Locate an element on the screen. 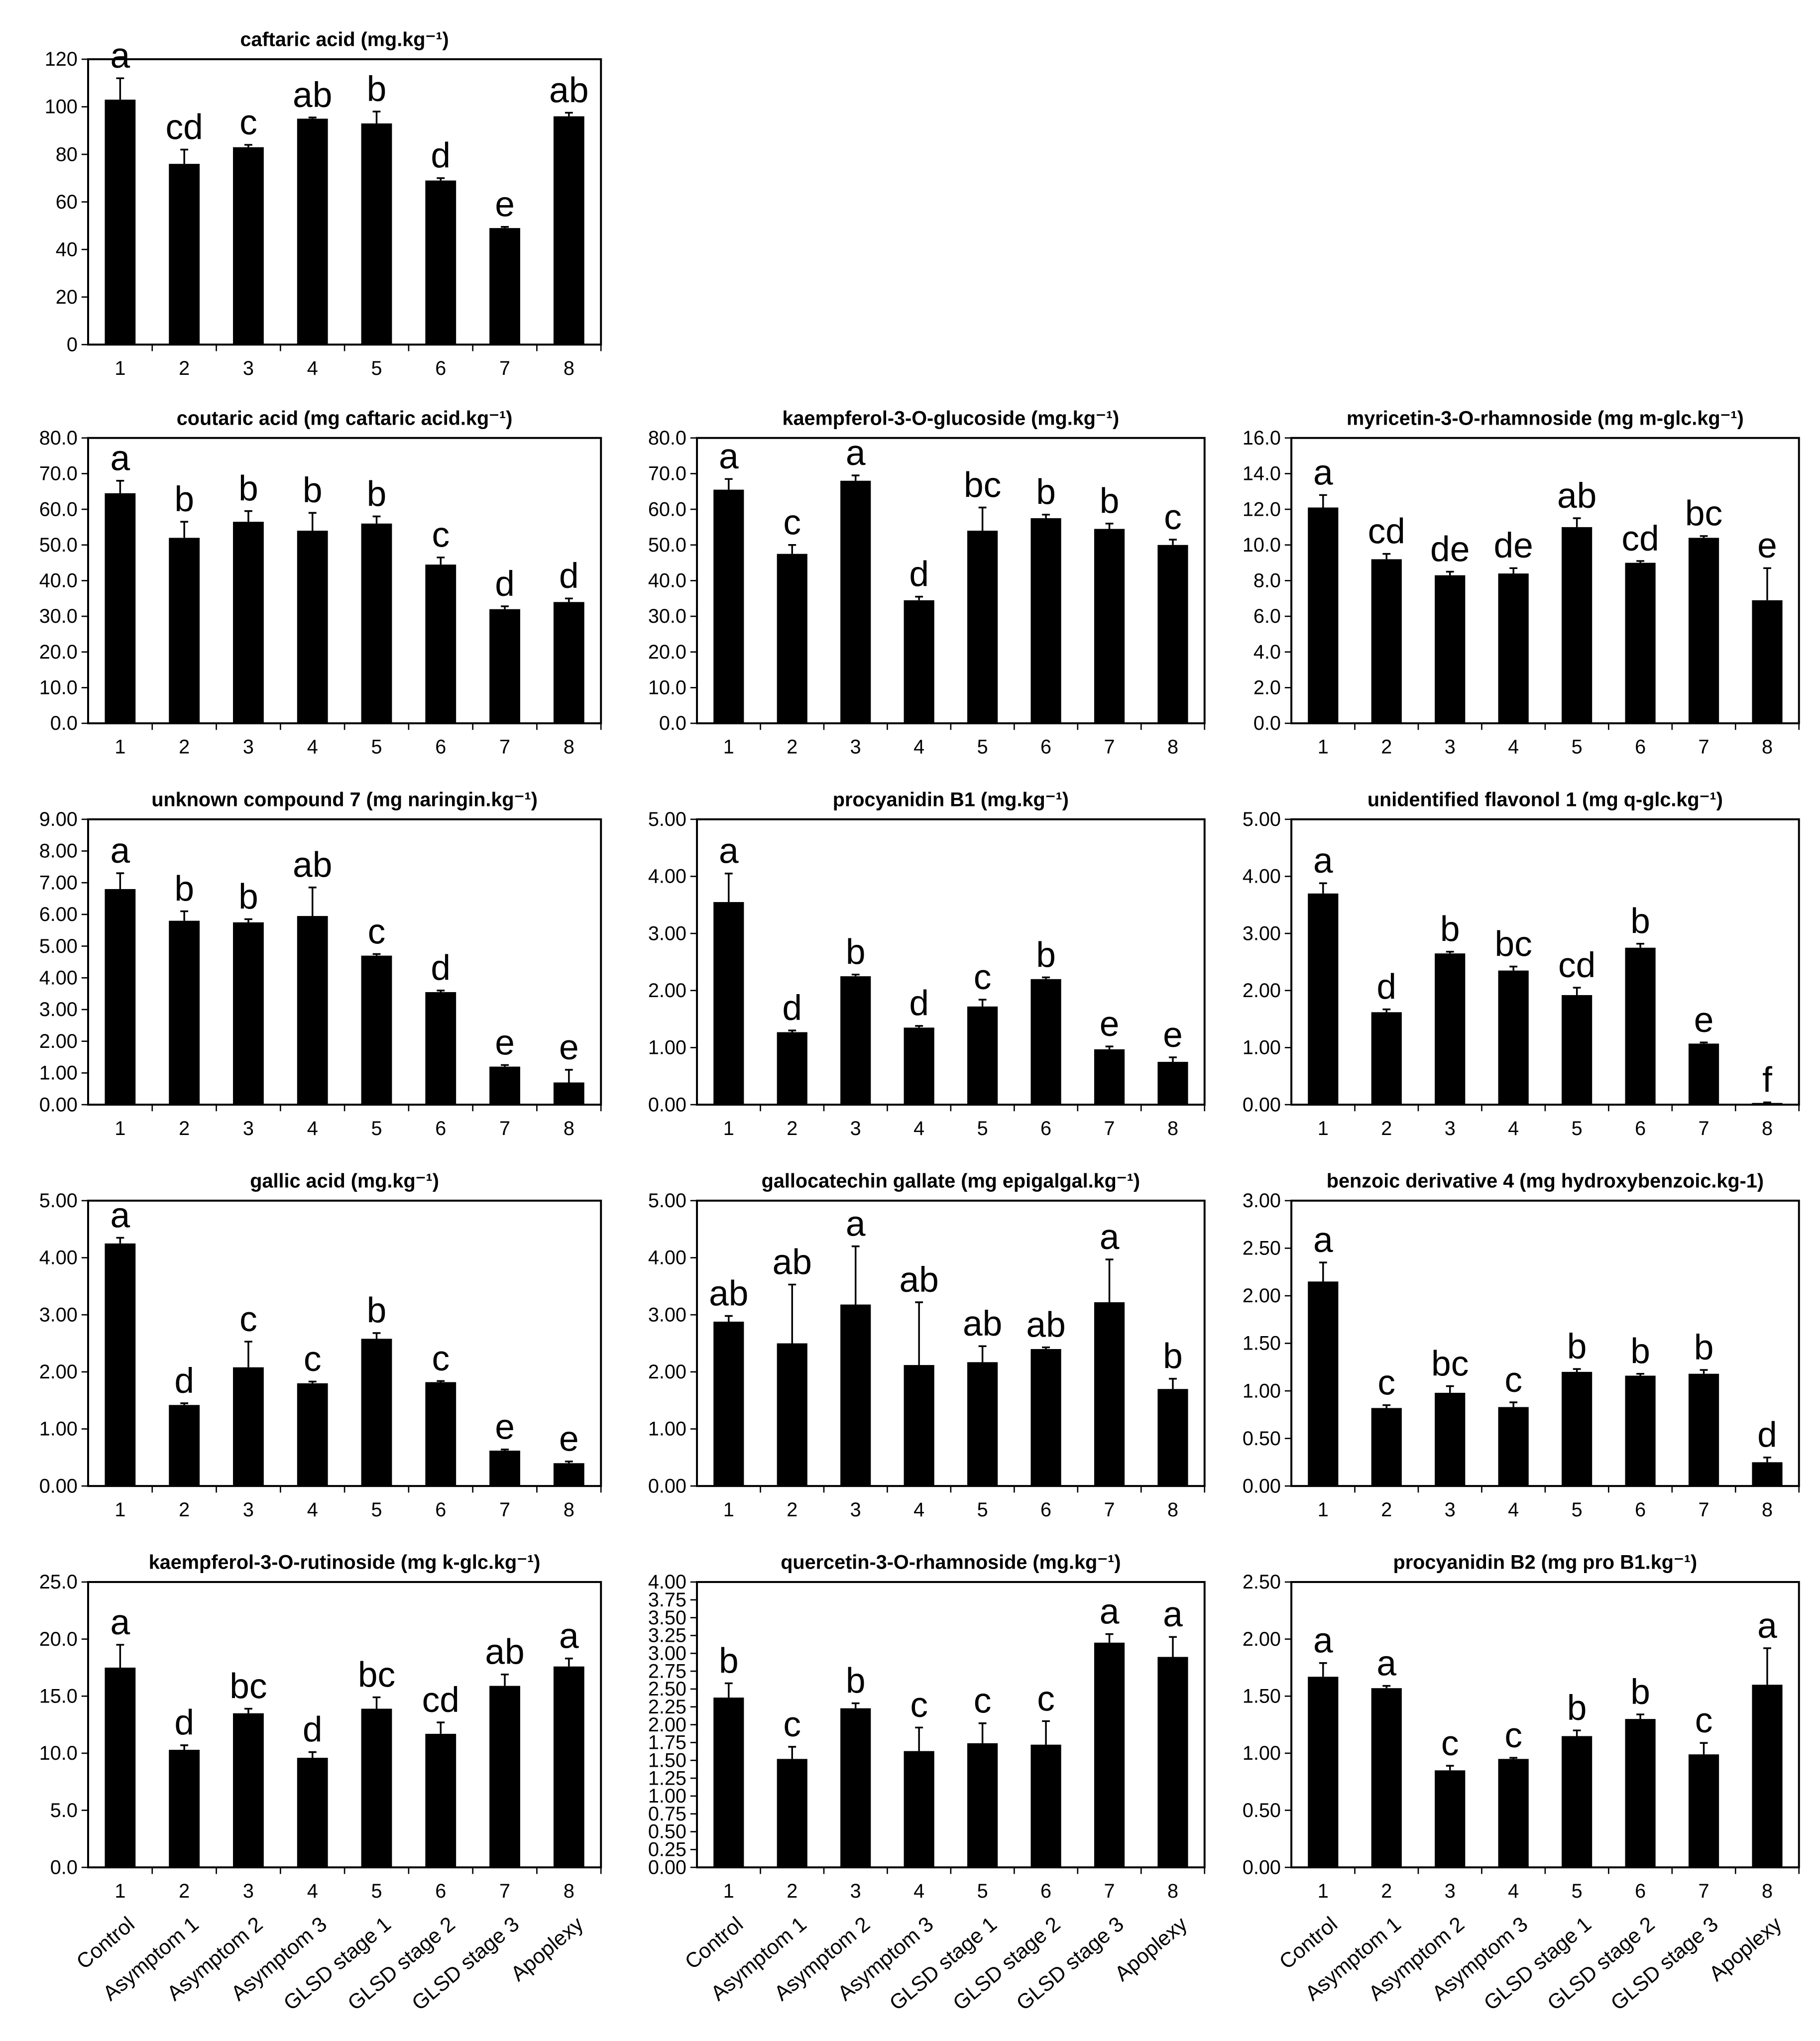 Image resolution: width=1820 pixels, height=2041 pixels. significance-letter: a is located at coordinates (569, 1636).